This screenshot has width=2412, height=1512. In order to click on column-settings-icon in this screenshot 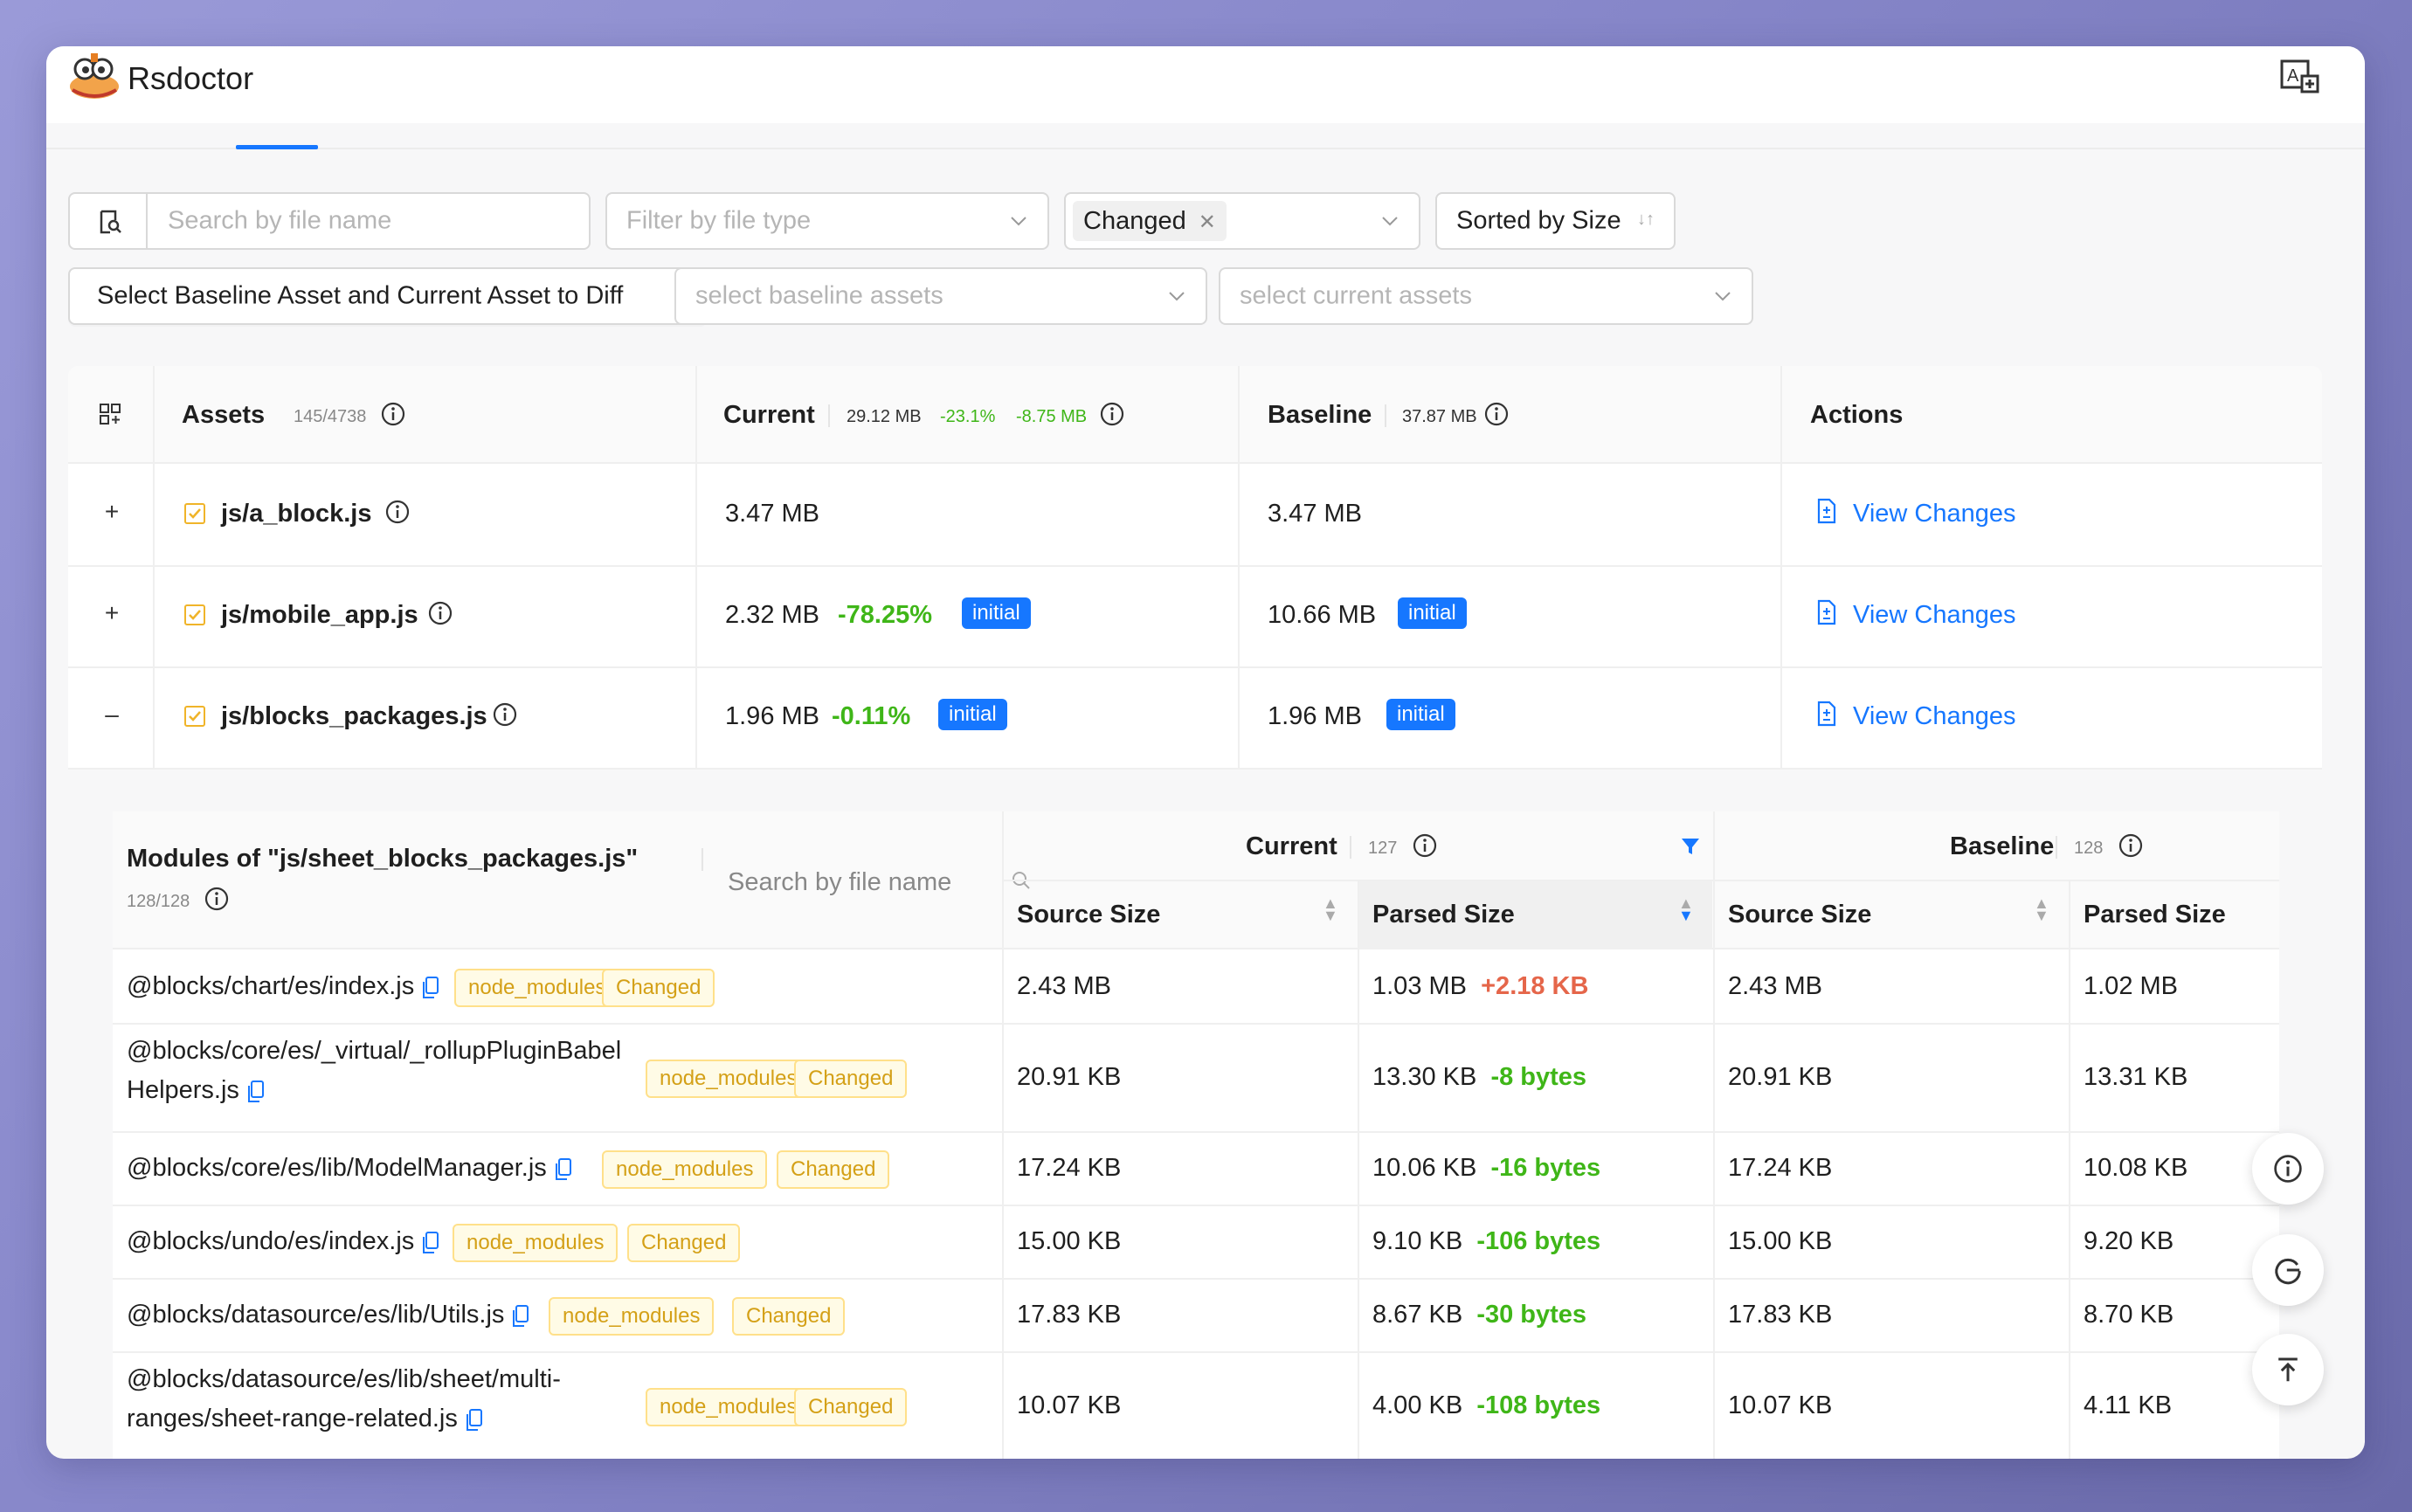, I will do `click(110, 414)`.